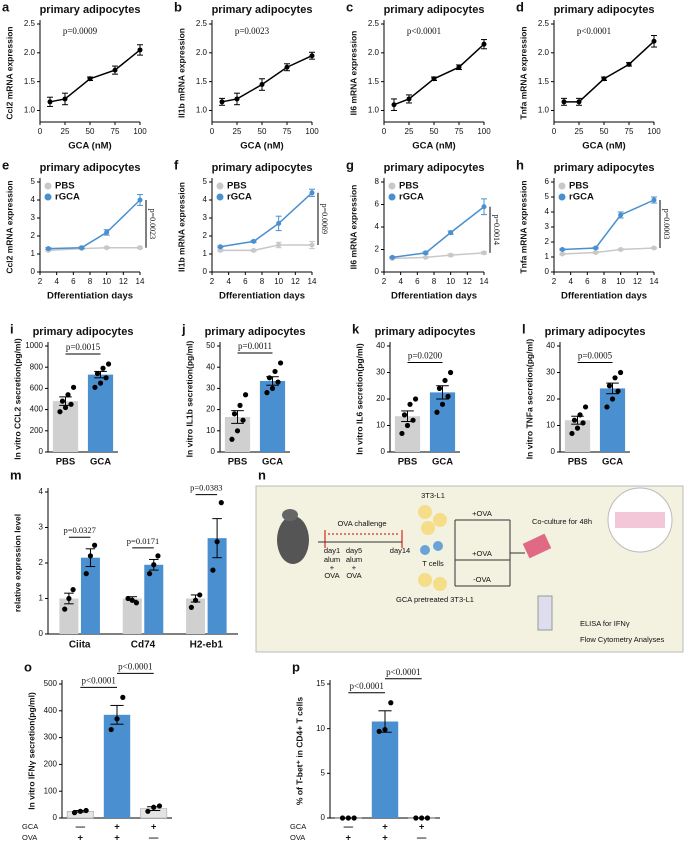 The image size is (685, 858). I want to click on y-axis-label: In vitro IL1b secretion(pg/ml), so click(189, 399).